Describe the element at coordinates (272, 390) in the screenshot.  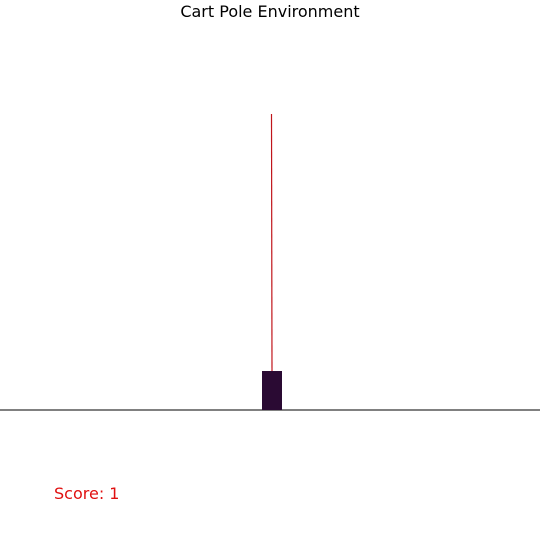
I see `cart` at that location.